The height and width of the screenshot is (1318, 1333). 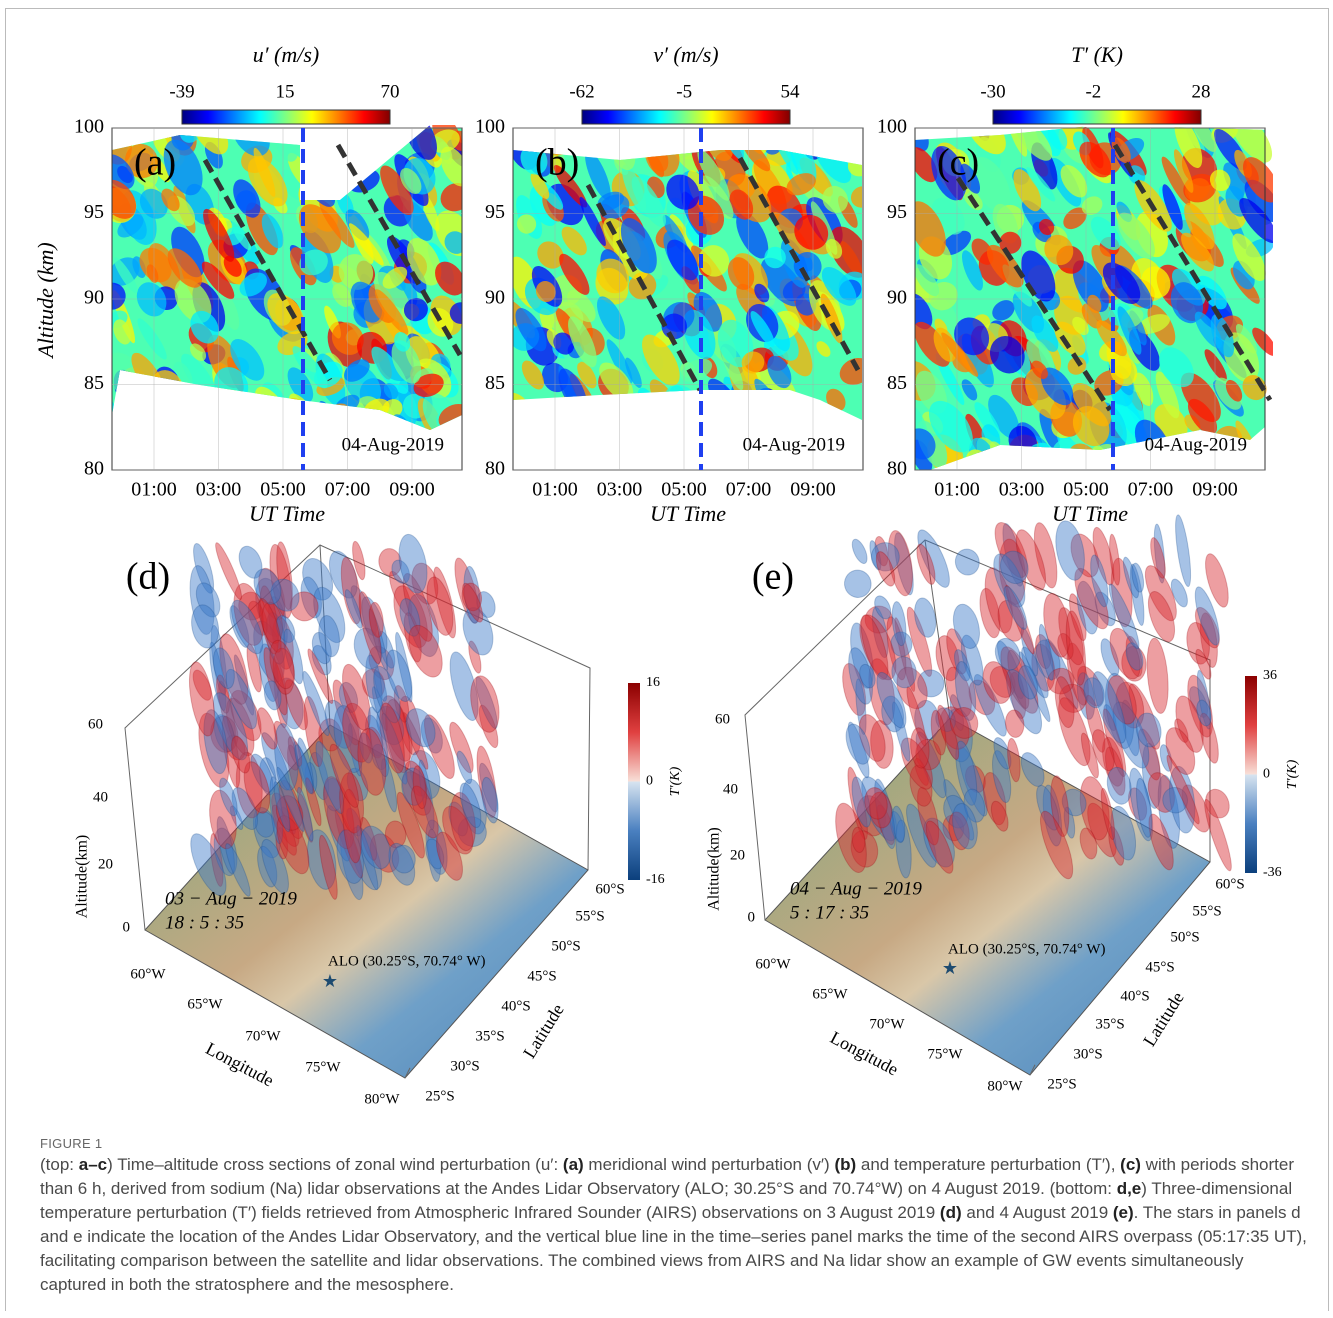 I want to click on panel-letter: (e), so click(x=773, y=577).